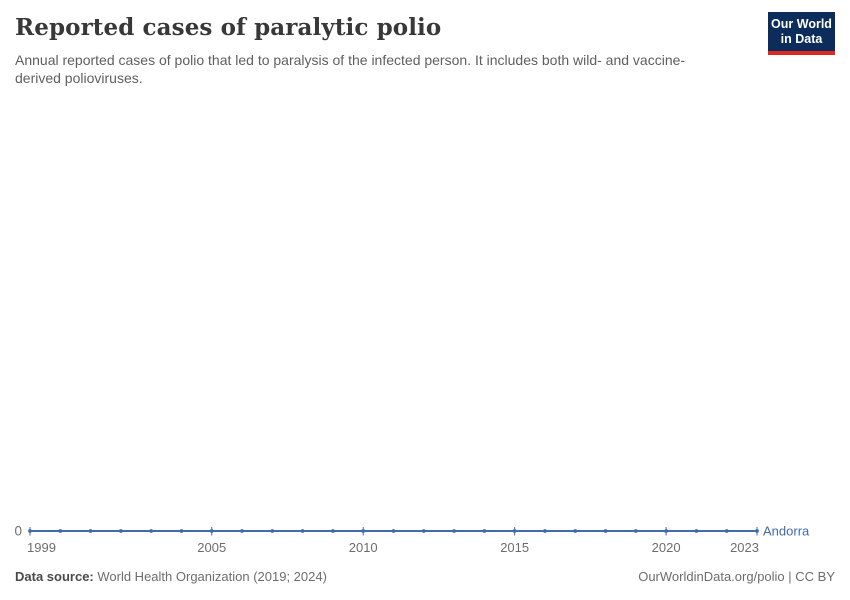  What do you see at coordinates (18, 531) in the screenshot?
I see `svg-text: 0` at bounding box center [18, 531].